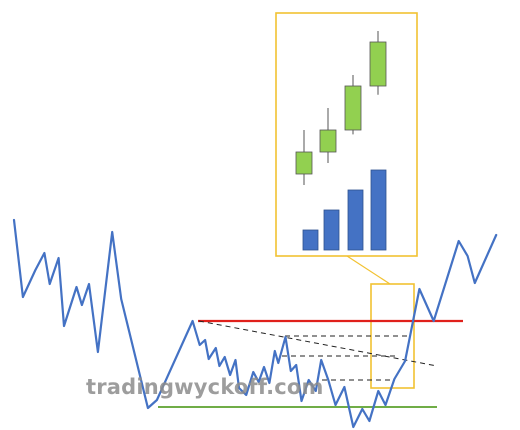 This screenshot has width=520, height=430. I want to click on levels-group, so click(310, 363).